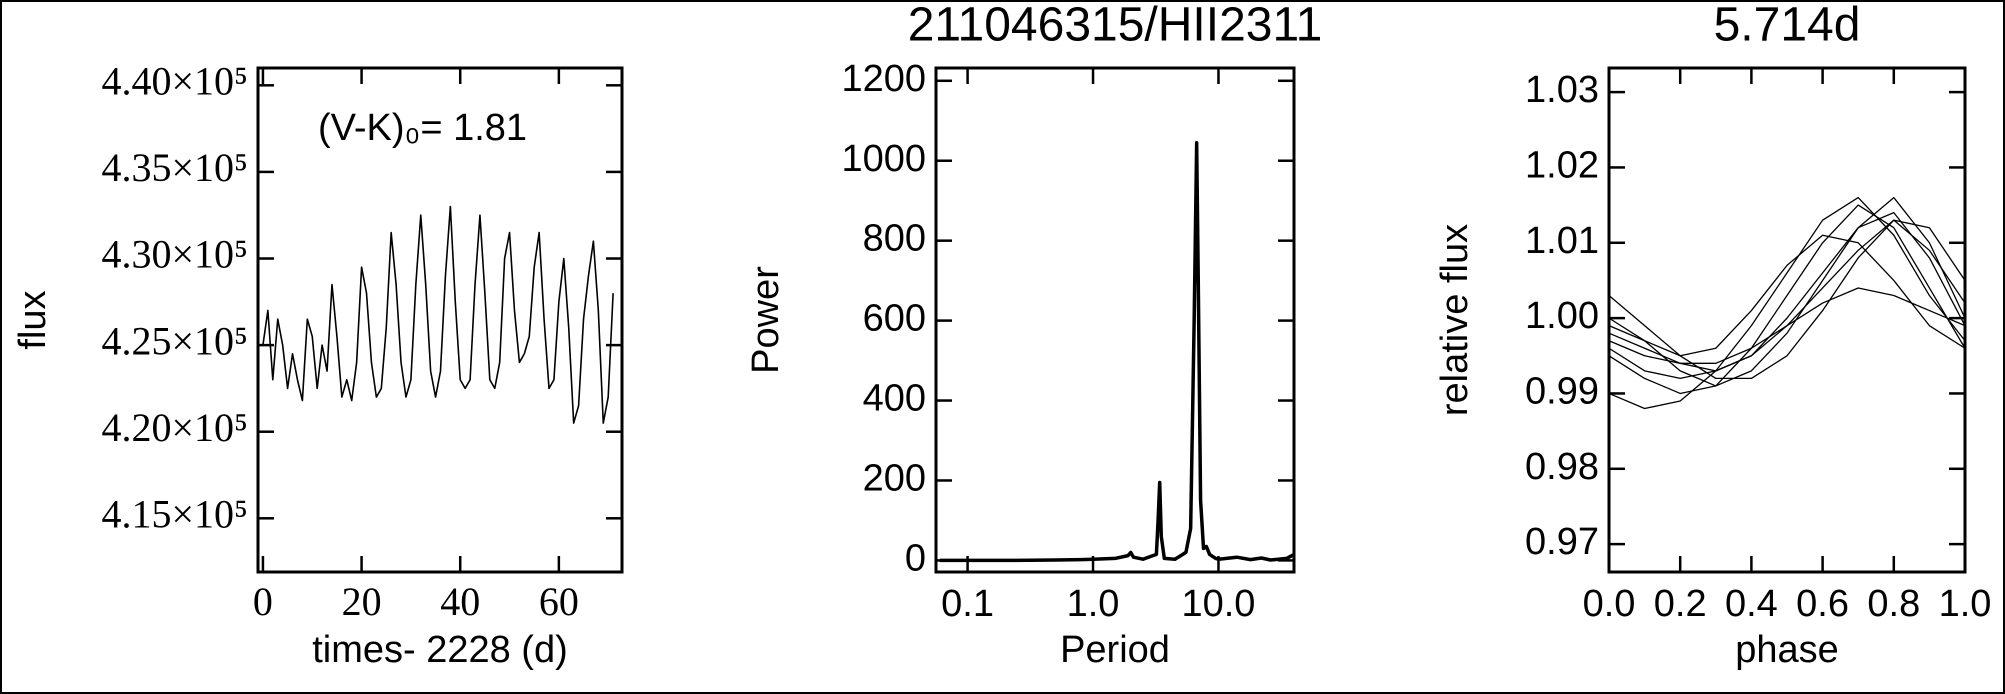  Describe the element at coordinates (1787, 650) in the screenshot. I see `x-axis-title: phase` at that location.